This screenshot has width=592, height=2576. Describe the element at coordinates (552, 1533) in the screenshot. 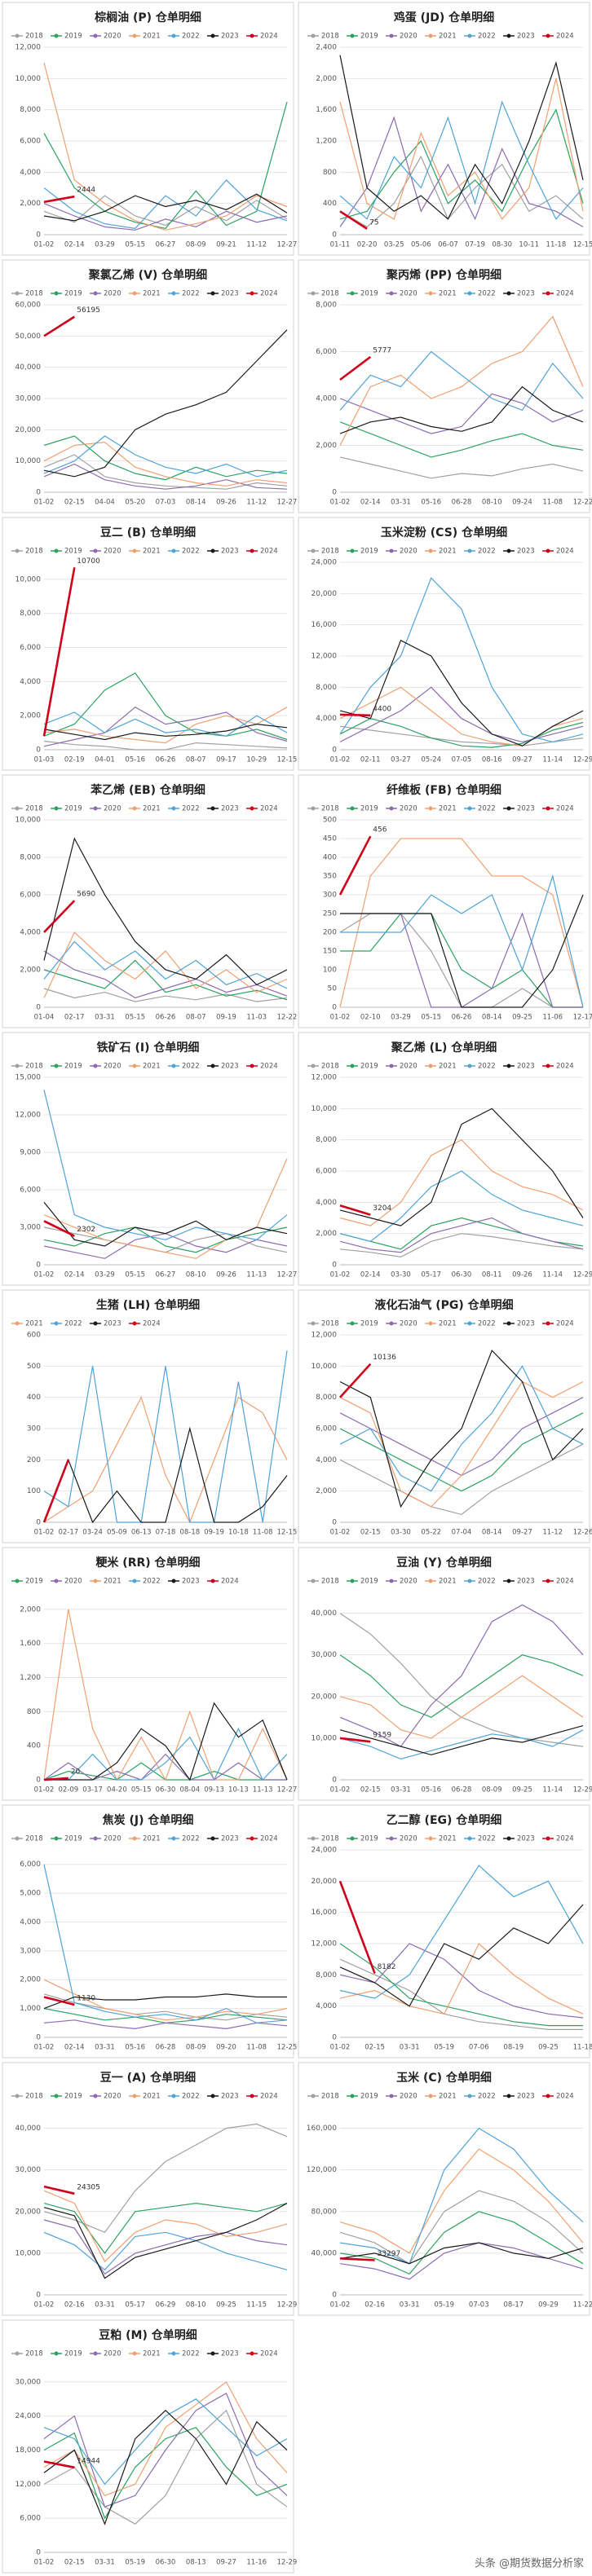

I see `x-tick-label: 11-12` at that location.